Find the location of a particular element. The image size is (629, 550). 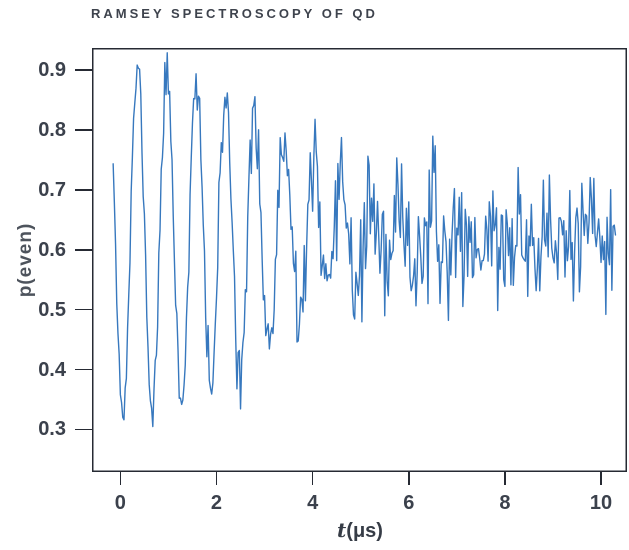

x-tick-label: 8 is located at coordinates (505, 503).